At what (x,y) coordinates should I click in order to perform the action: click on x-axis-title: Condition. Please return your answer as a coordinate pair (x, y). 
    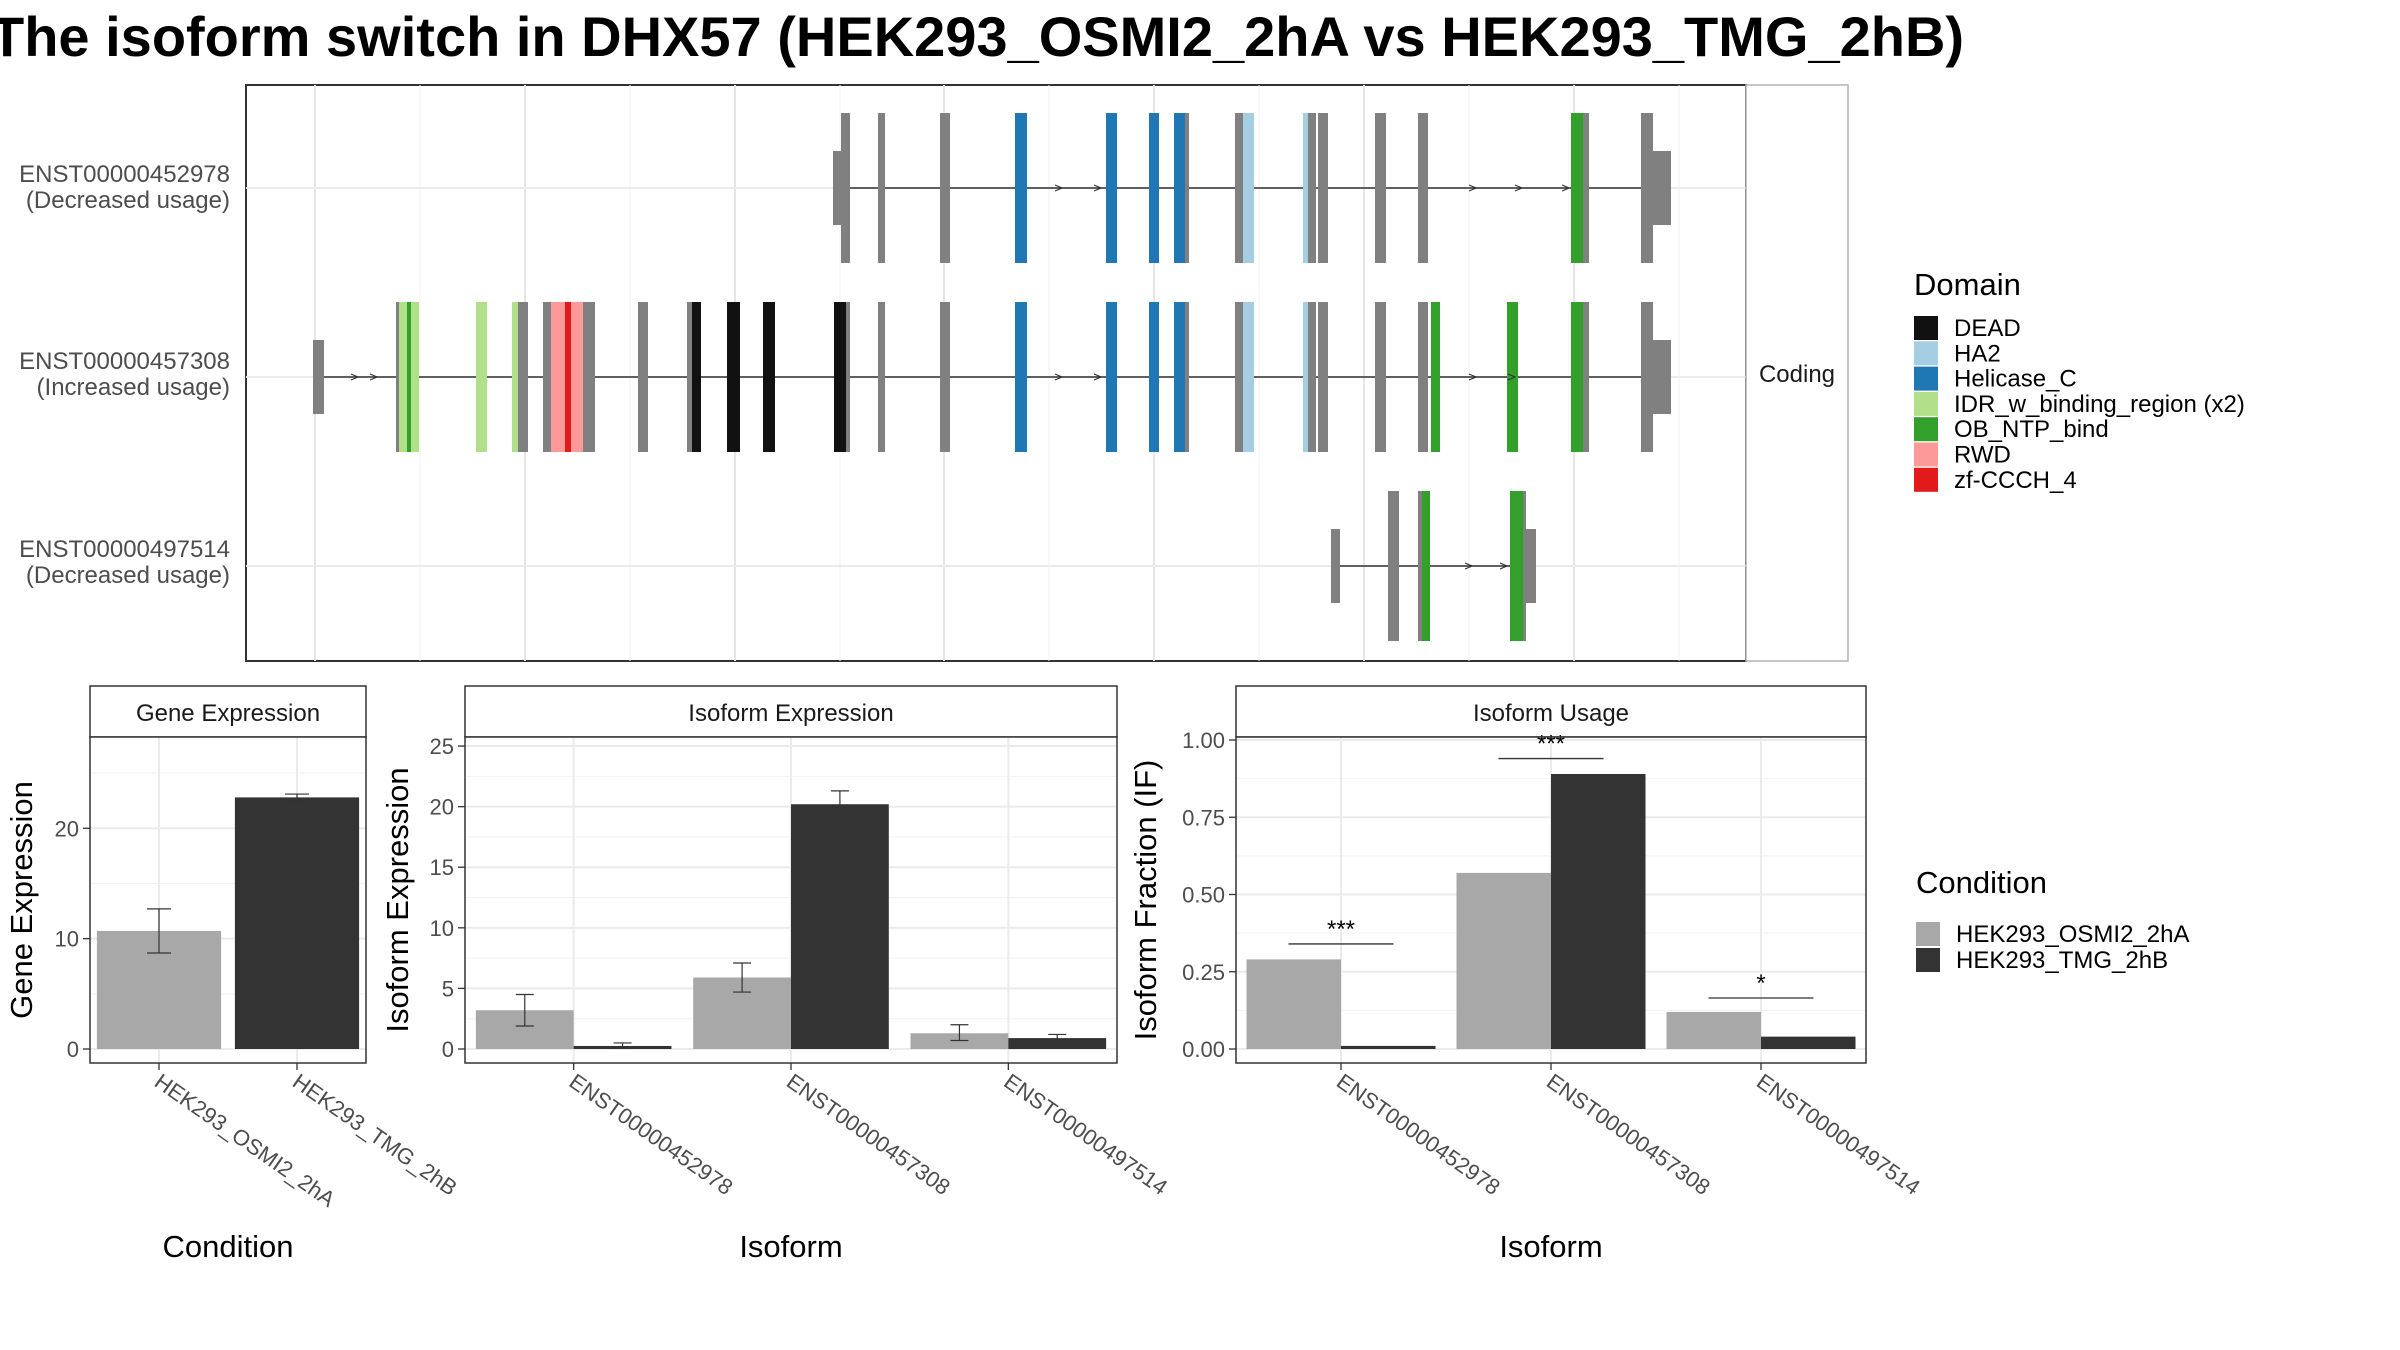
    Looking at the image, I should click on (228, 1246).